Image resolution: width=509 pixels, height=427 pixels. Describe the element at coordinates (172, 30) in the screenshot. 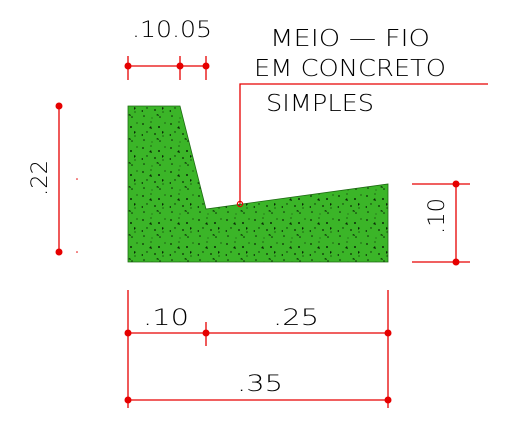

I see `top-dimension-label: .10.05` at that location.